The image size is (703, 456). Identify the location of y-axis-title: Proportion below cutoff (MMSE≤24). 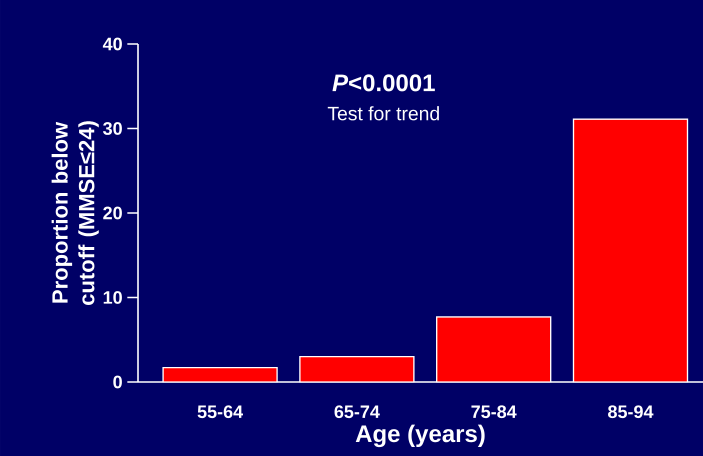
(75, 213).